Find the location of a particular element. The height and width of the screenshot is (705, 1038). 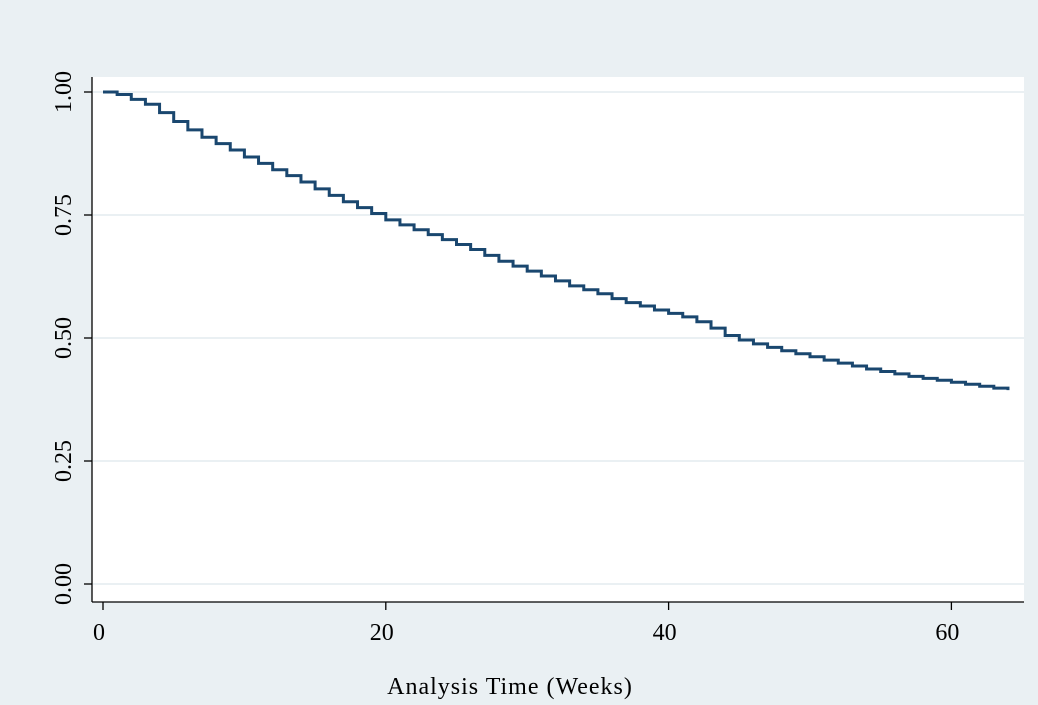

x-tick-label: 40 is located at coordinates (665, 633).